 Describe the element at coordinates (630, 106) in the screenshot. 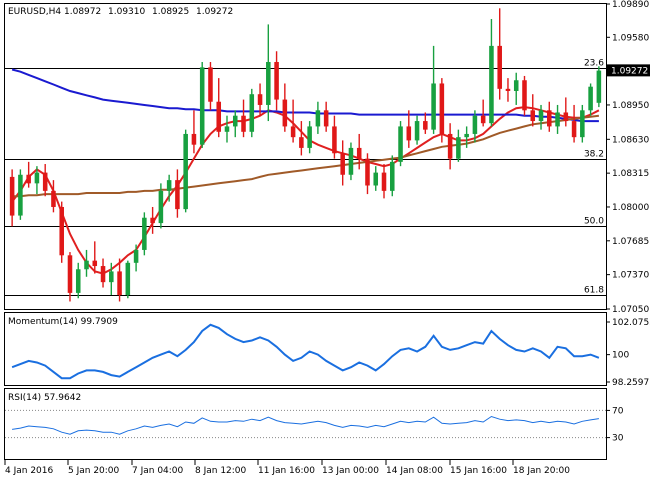

I see `price-tick-label: 1.08950` at that location.